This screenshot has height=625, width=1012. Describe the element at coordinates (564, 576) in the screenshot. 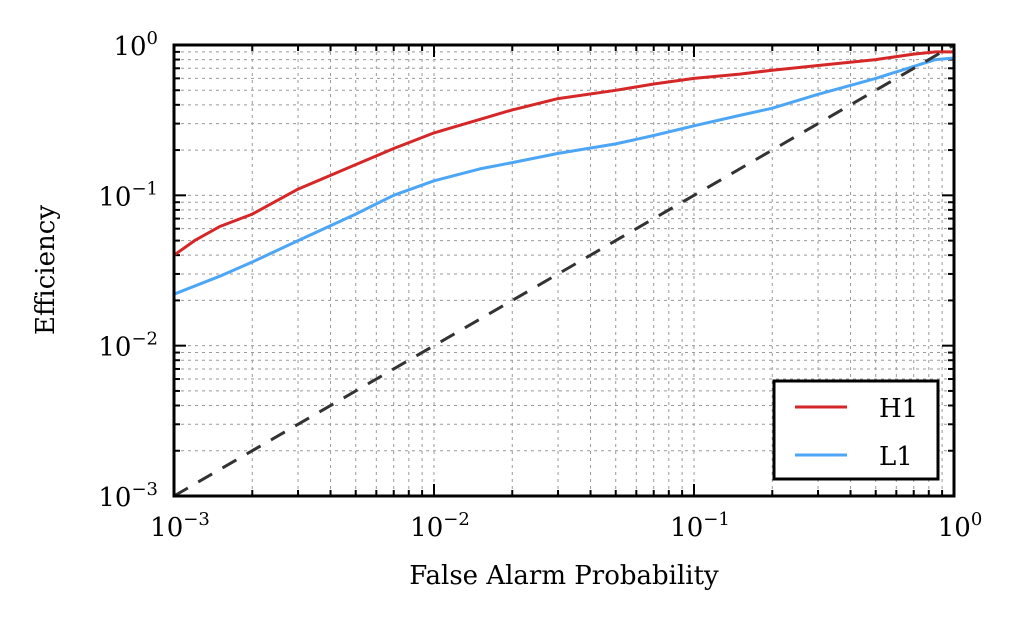

I see `x-axis-label: False Alarm Probability` at that location.